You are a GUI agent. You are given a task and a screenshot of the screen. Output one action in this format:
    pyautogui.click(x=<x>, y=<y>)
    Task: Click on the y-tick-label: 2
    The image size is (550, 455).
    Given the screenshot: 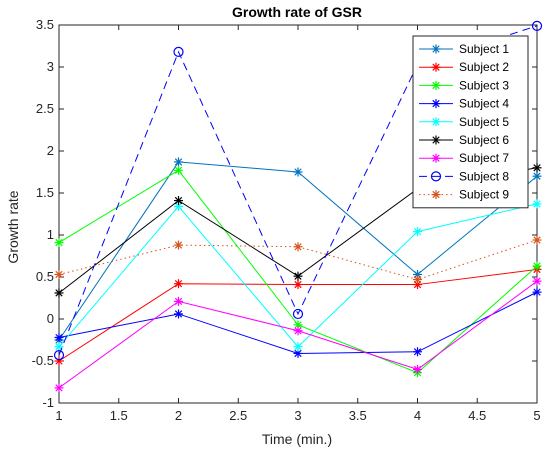 What is the action you would take?
    pyautogui.click(x=50, y=150)
    